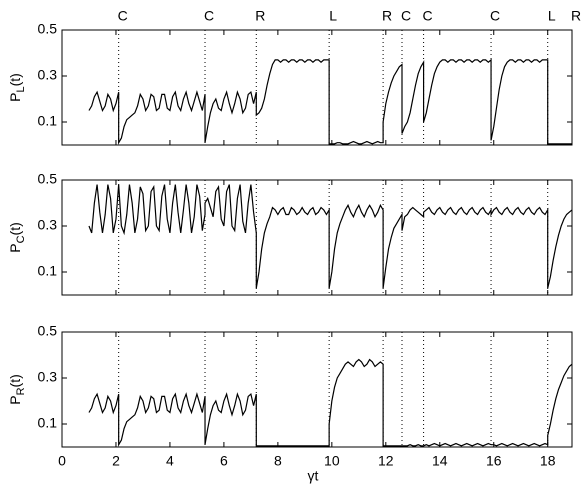 The image size is (586, 488). Describe the element at coordinates (170, 461) in the screenshot. I see `x-tick-label: 4` at that location.